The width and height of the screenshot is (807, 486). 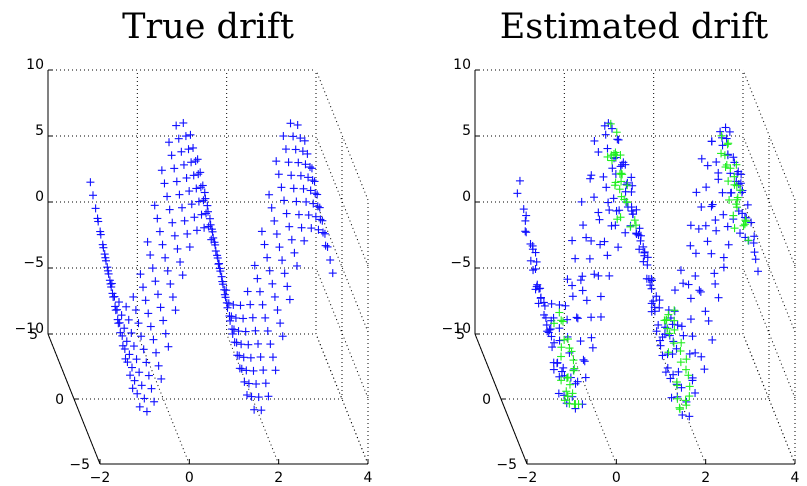 What do you see at coordinates (278, 478) in the screenshot?
I see `x-tick-label: 2` at bounding box center [278, 478].